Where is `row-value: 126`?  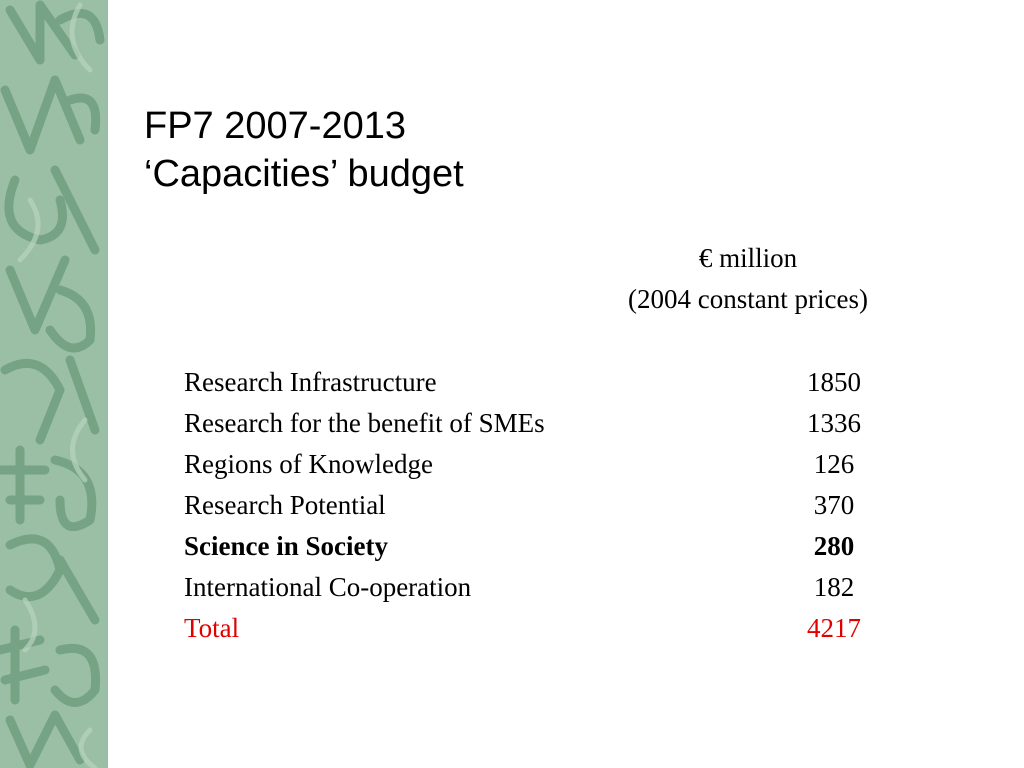
row-value: 126 is located at coordinates (834, 464).